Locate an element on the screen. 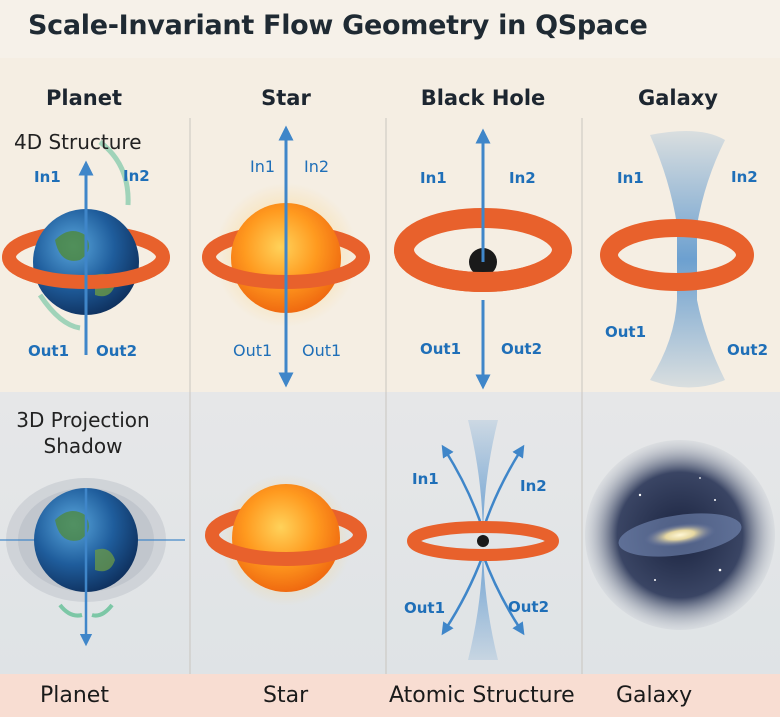 This screenshot has width=780, height=717. galaxy-top-illustration is located at coordinates (677, 259).